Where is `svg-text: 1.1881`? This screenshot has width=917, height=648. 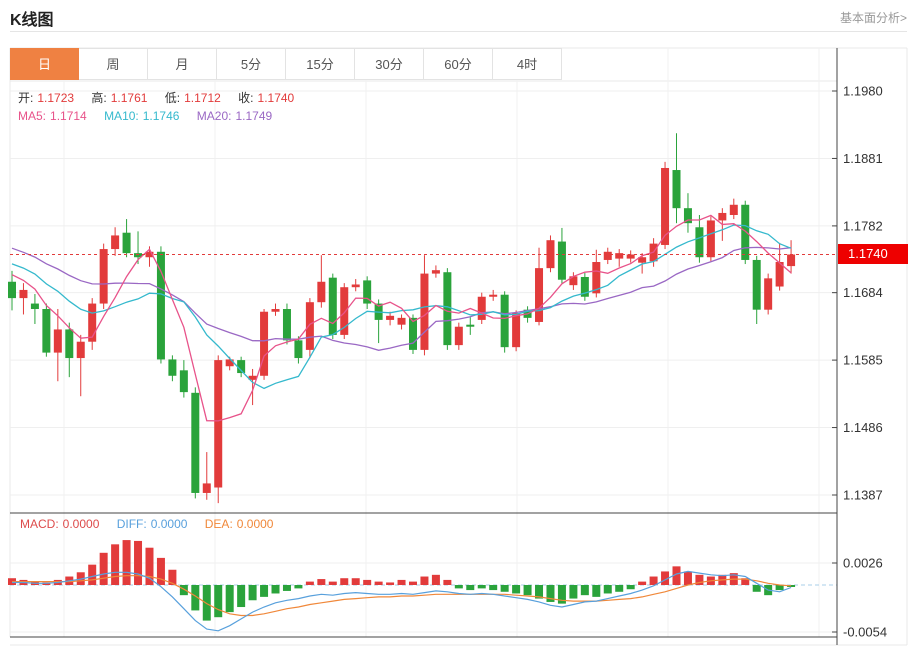
svg-text: 1.1881 is located at coordinates (863, 158).